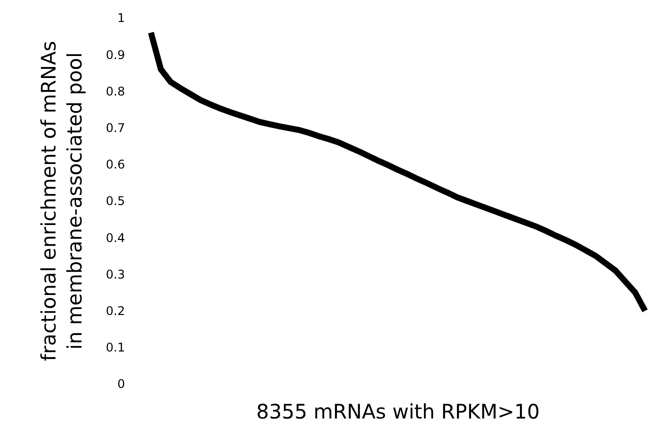 The image size is (650, 448). What do you see at coordinates (115, 201) in the screenshot?
I see `y-tick-label: 0.5` at bounding box center [115, 201].